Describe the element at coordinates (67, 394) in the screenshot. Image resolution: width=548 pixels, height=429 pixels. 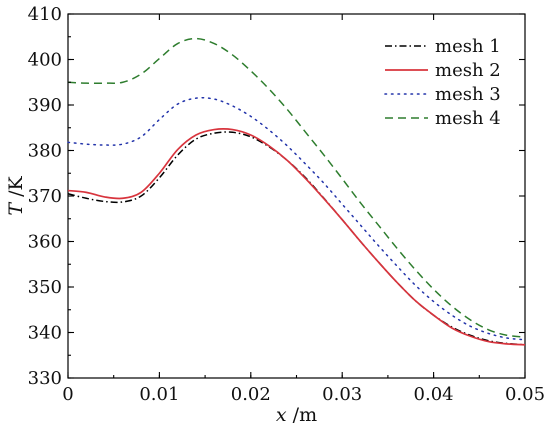
I see `x-tick-label: 0` at that location.